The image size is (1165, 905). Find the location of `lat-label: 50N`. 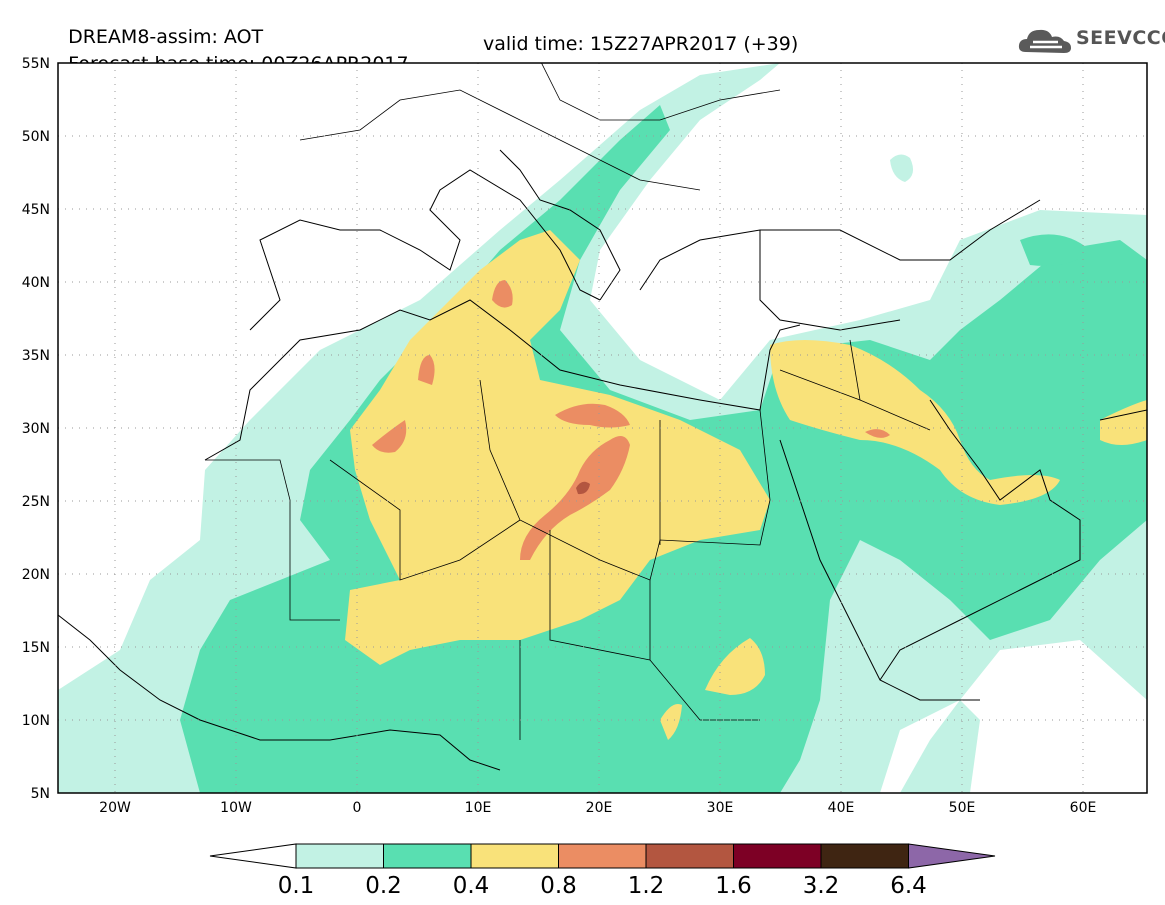

lat-label: 50N is located at coordinates (36, 137).